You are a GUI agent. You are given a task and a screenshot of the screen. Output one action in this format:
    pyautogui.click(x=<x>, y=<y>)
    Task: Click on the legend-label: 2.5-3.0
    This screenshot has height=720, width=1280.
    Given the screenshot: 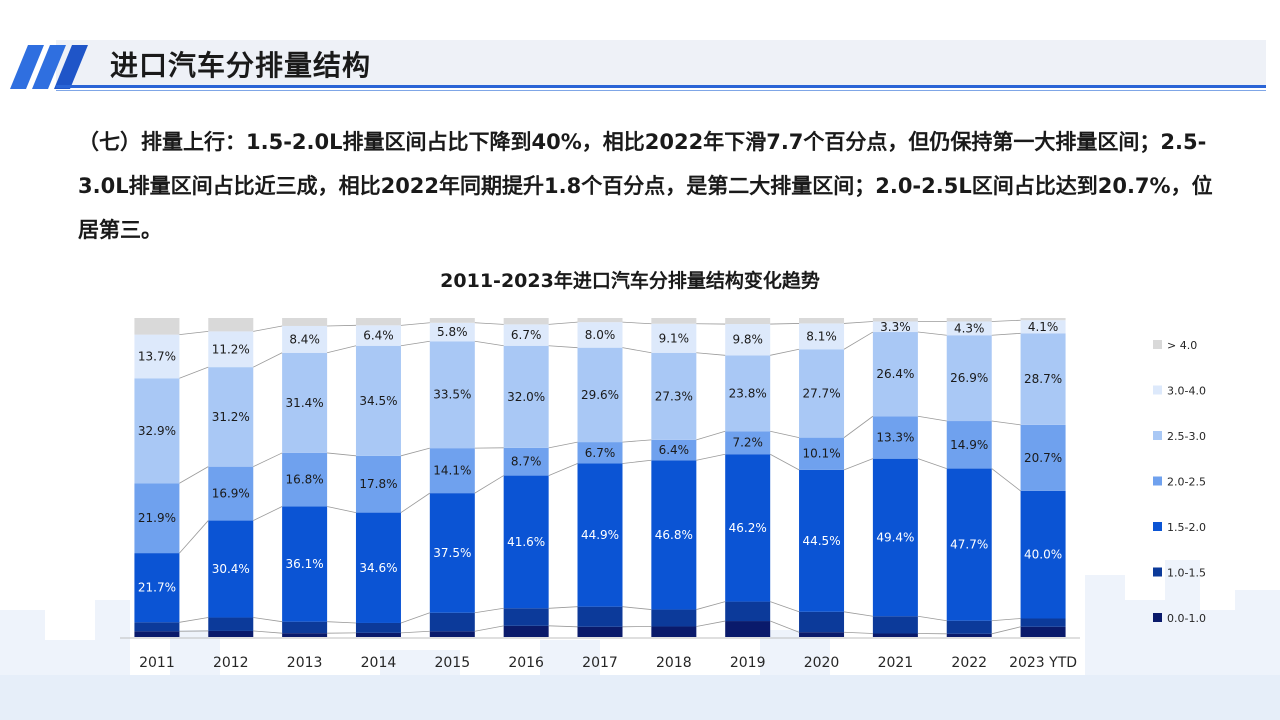 What is the action you would take?
    pyautogui.click(x=1186, y=436)
    